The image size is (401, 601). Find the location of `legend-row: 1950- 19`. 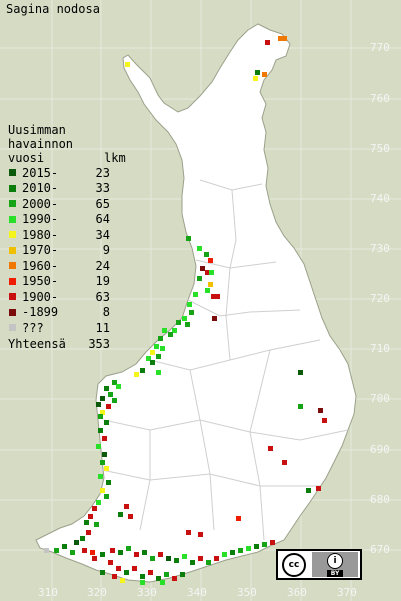

legend-row: 1950- 19 is located at coordinates (67, 282).